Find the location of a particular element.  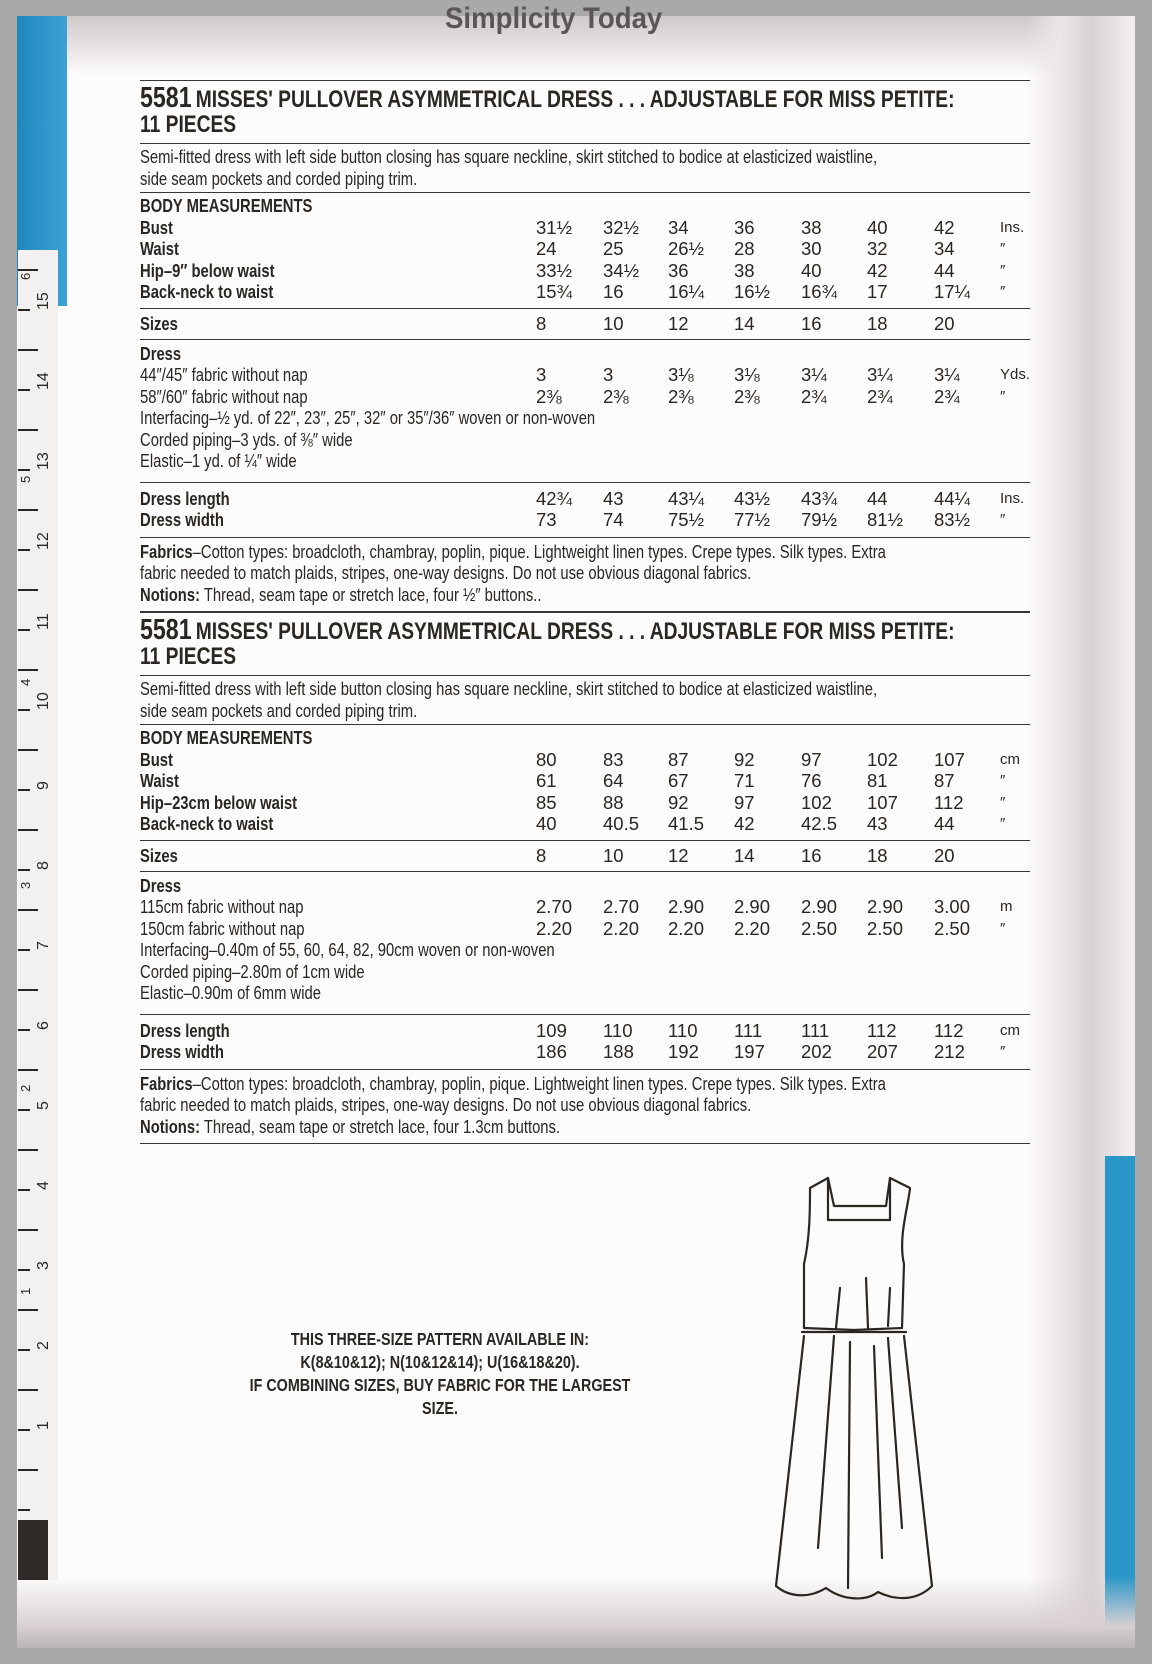

body-row-value: 42.5 is located at coordinates (819, 823).